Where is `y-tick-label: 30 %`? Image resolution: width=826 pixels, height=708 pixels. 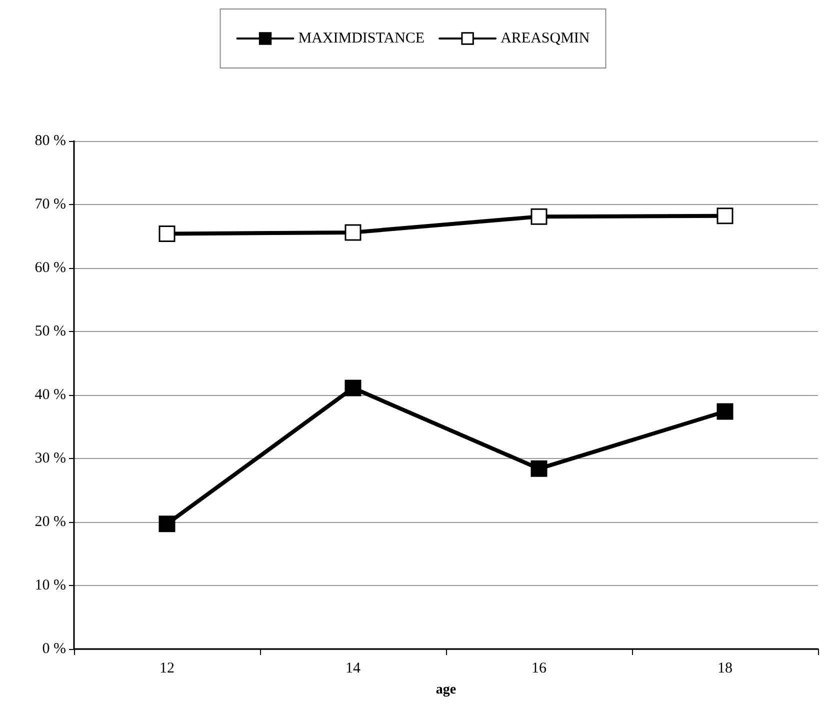
y-tick-label: 30 % is located at coordinates (50, 458).